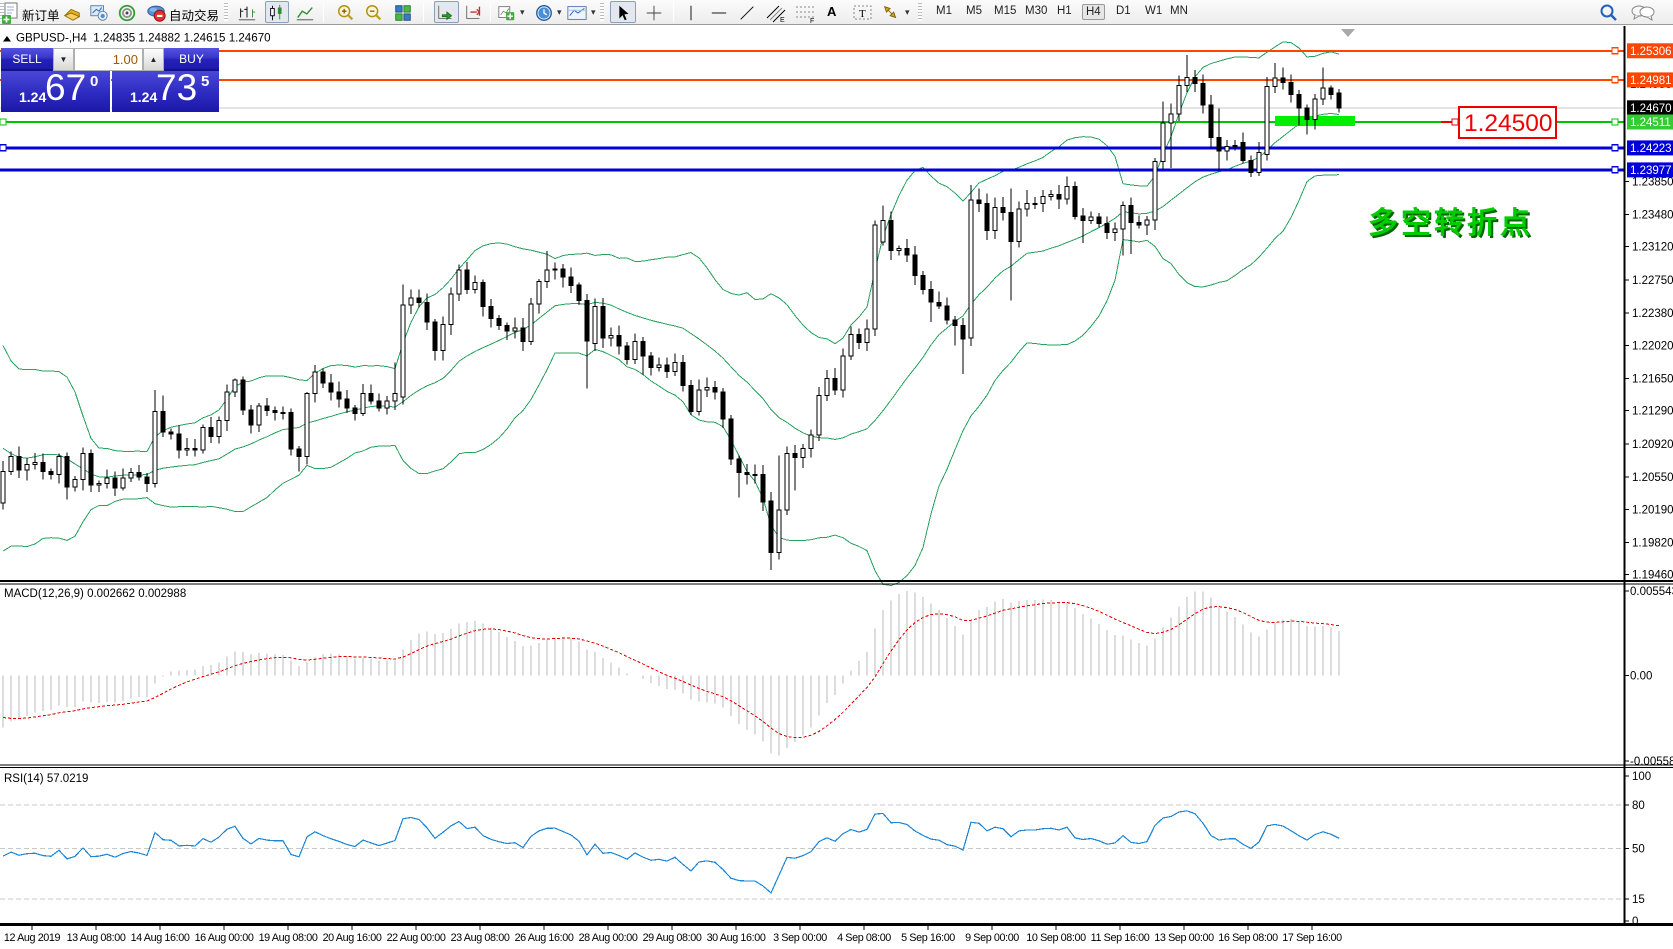 The height and width of the screenshot is (949, 1673). I want to click on svg-text: 9 Sep 00:00, so click(992, 938).